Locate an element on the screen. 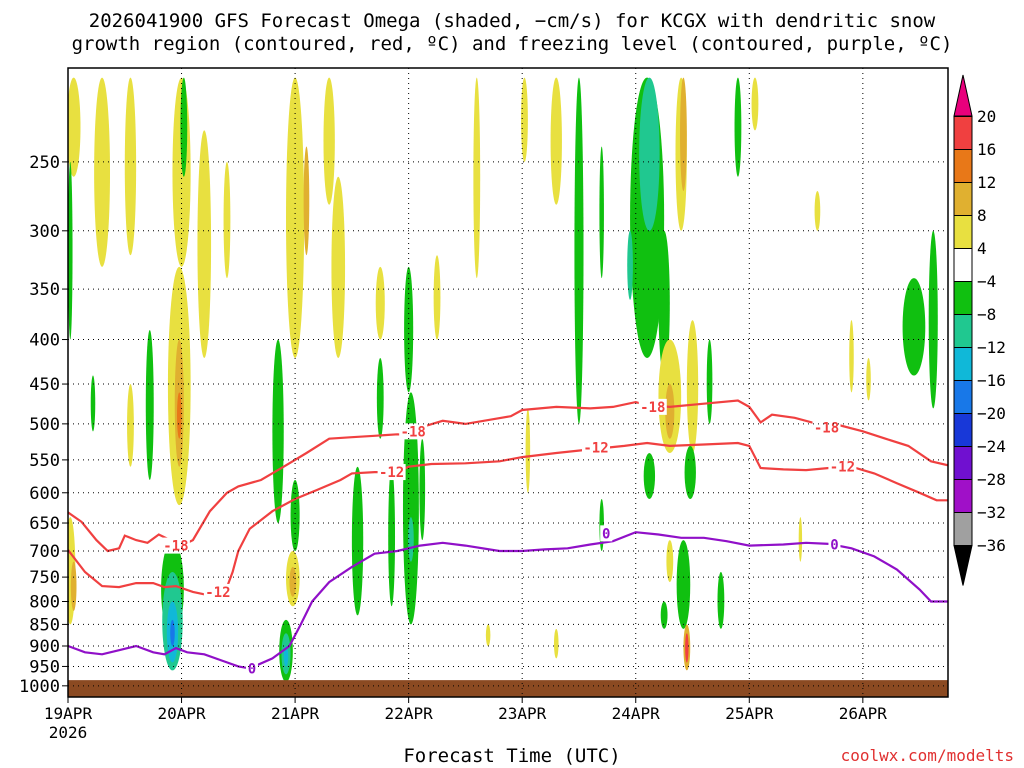 Image resolution: width=1024 pixels, height=768 pixels. colorbar-label-5: −4 is located at coordinates (986, 281).